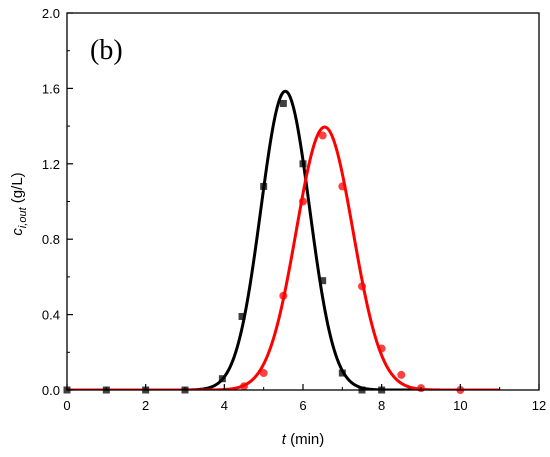  What do you see at coordinates (106, 50) in the screenshot?
I see `panel-label: (b)` at bounding box center [106, 50].